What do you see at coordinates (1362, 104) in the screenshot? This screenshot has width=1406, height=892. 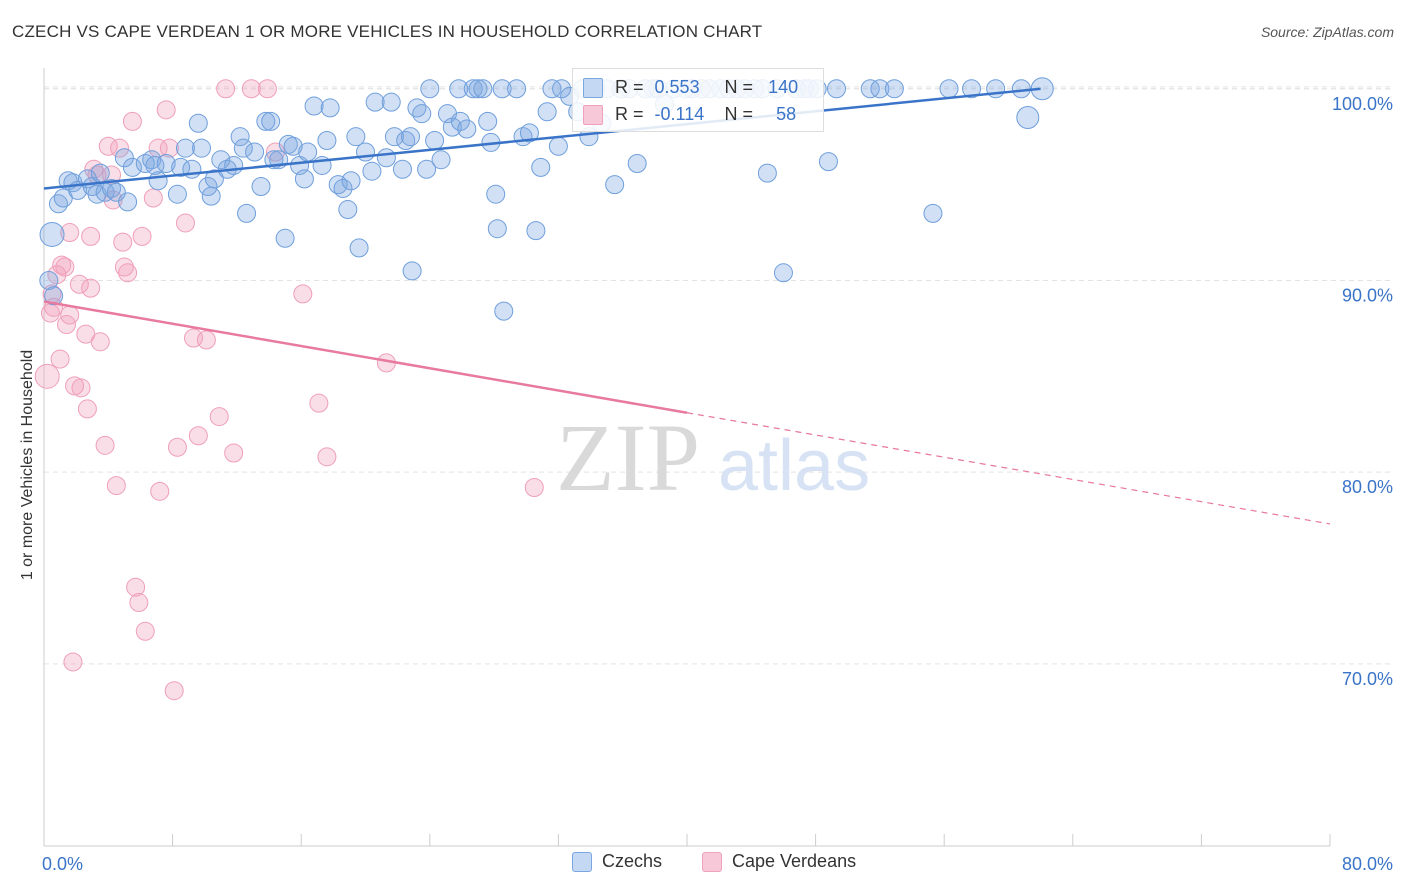 I see `y-tick-label: 100.0%` at bounding box center [1362, 104].